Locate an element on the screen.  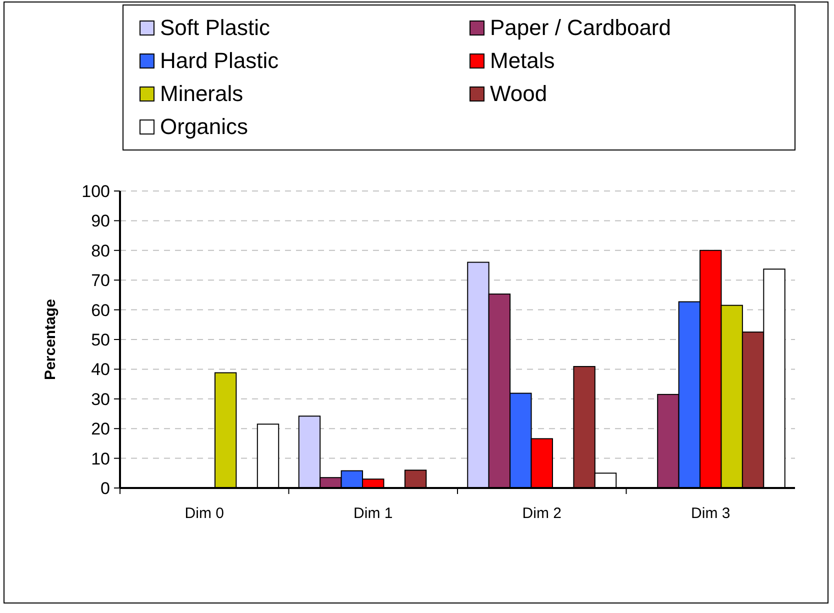
y-tick-label: 100 is located at coordinates (96, 191).